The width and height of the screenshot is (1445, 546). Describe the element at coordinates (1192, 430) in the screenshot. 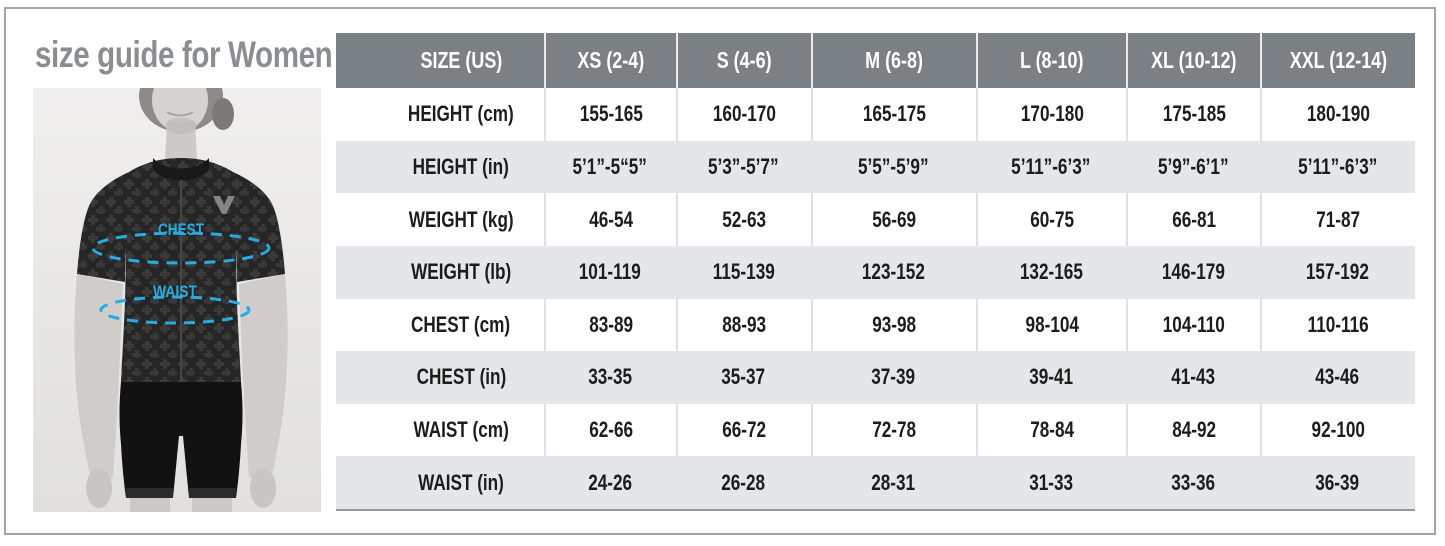

I see `table-cell: 84-92` at that location.